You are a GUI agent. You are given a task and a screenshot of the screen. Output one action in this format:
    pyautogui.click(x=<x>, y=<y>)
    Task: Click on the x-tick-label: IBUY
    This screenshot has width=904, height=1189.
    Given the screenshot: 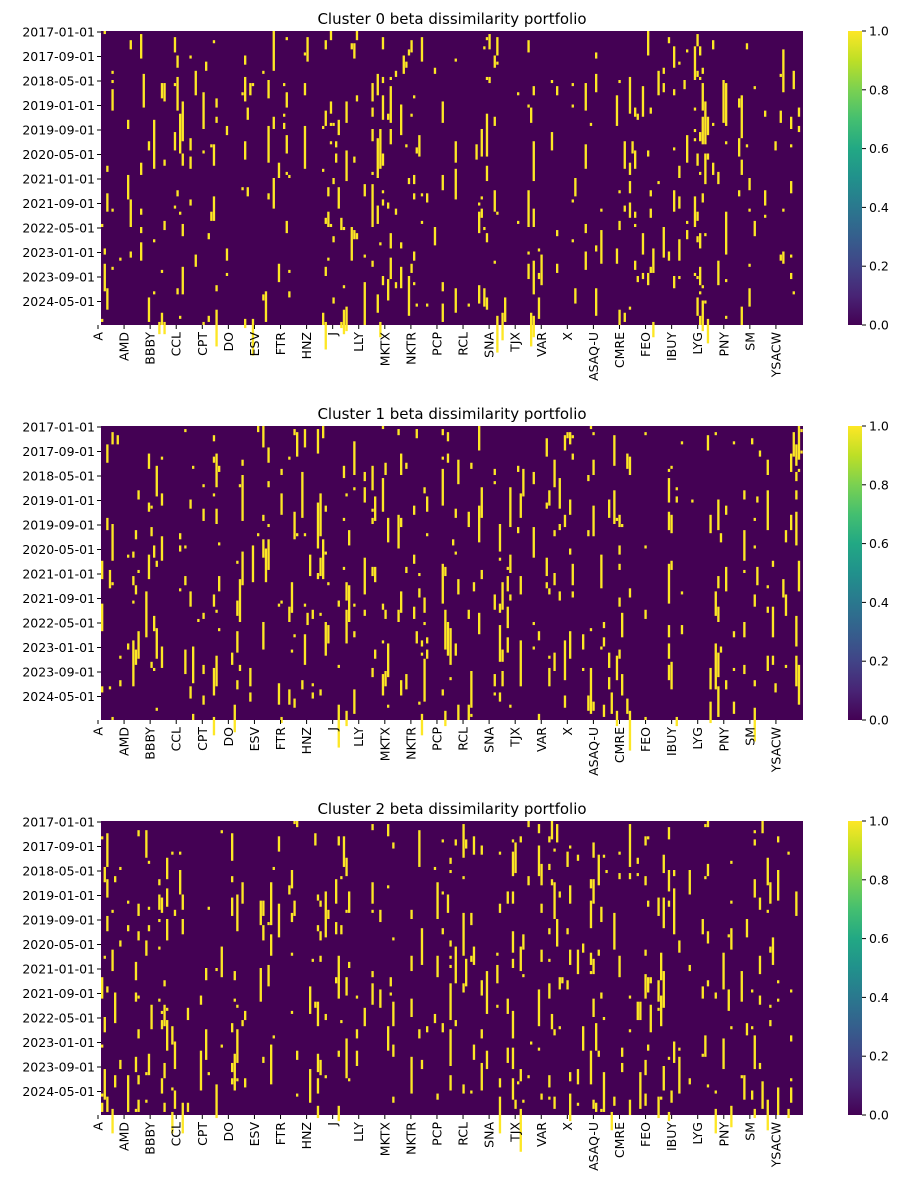 What is the action you would take?
    pyautogui.click(x=671, y=1136)
    